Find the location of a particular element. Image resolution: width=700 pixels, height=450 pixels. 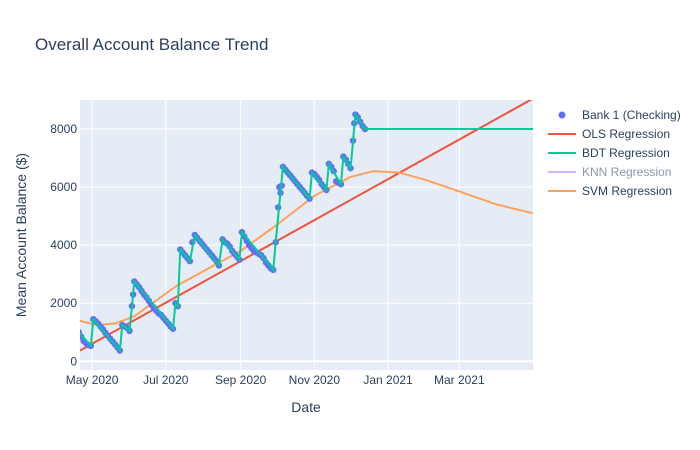

x-tick-label: May 2020 is located at coordinates (92, 380).